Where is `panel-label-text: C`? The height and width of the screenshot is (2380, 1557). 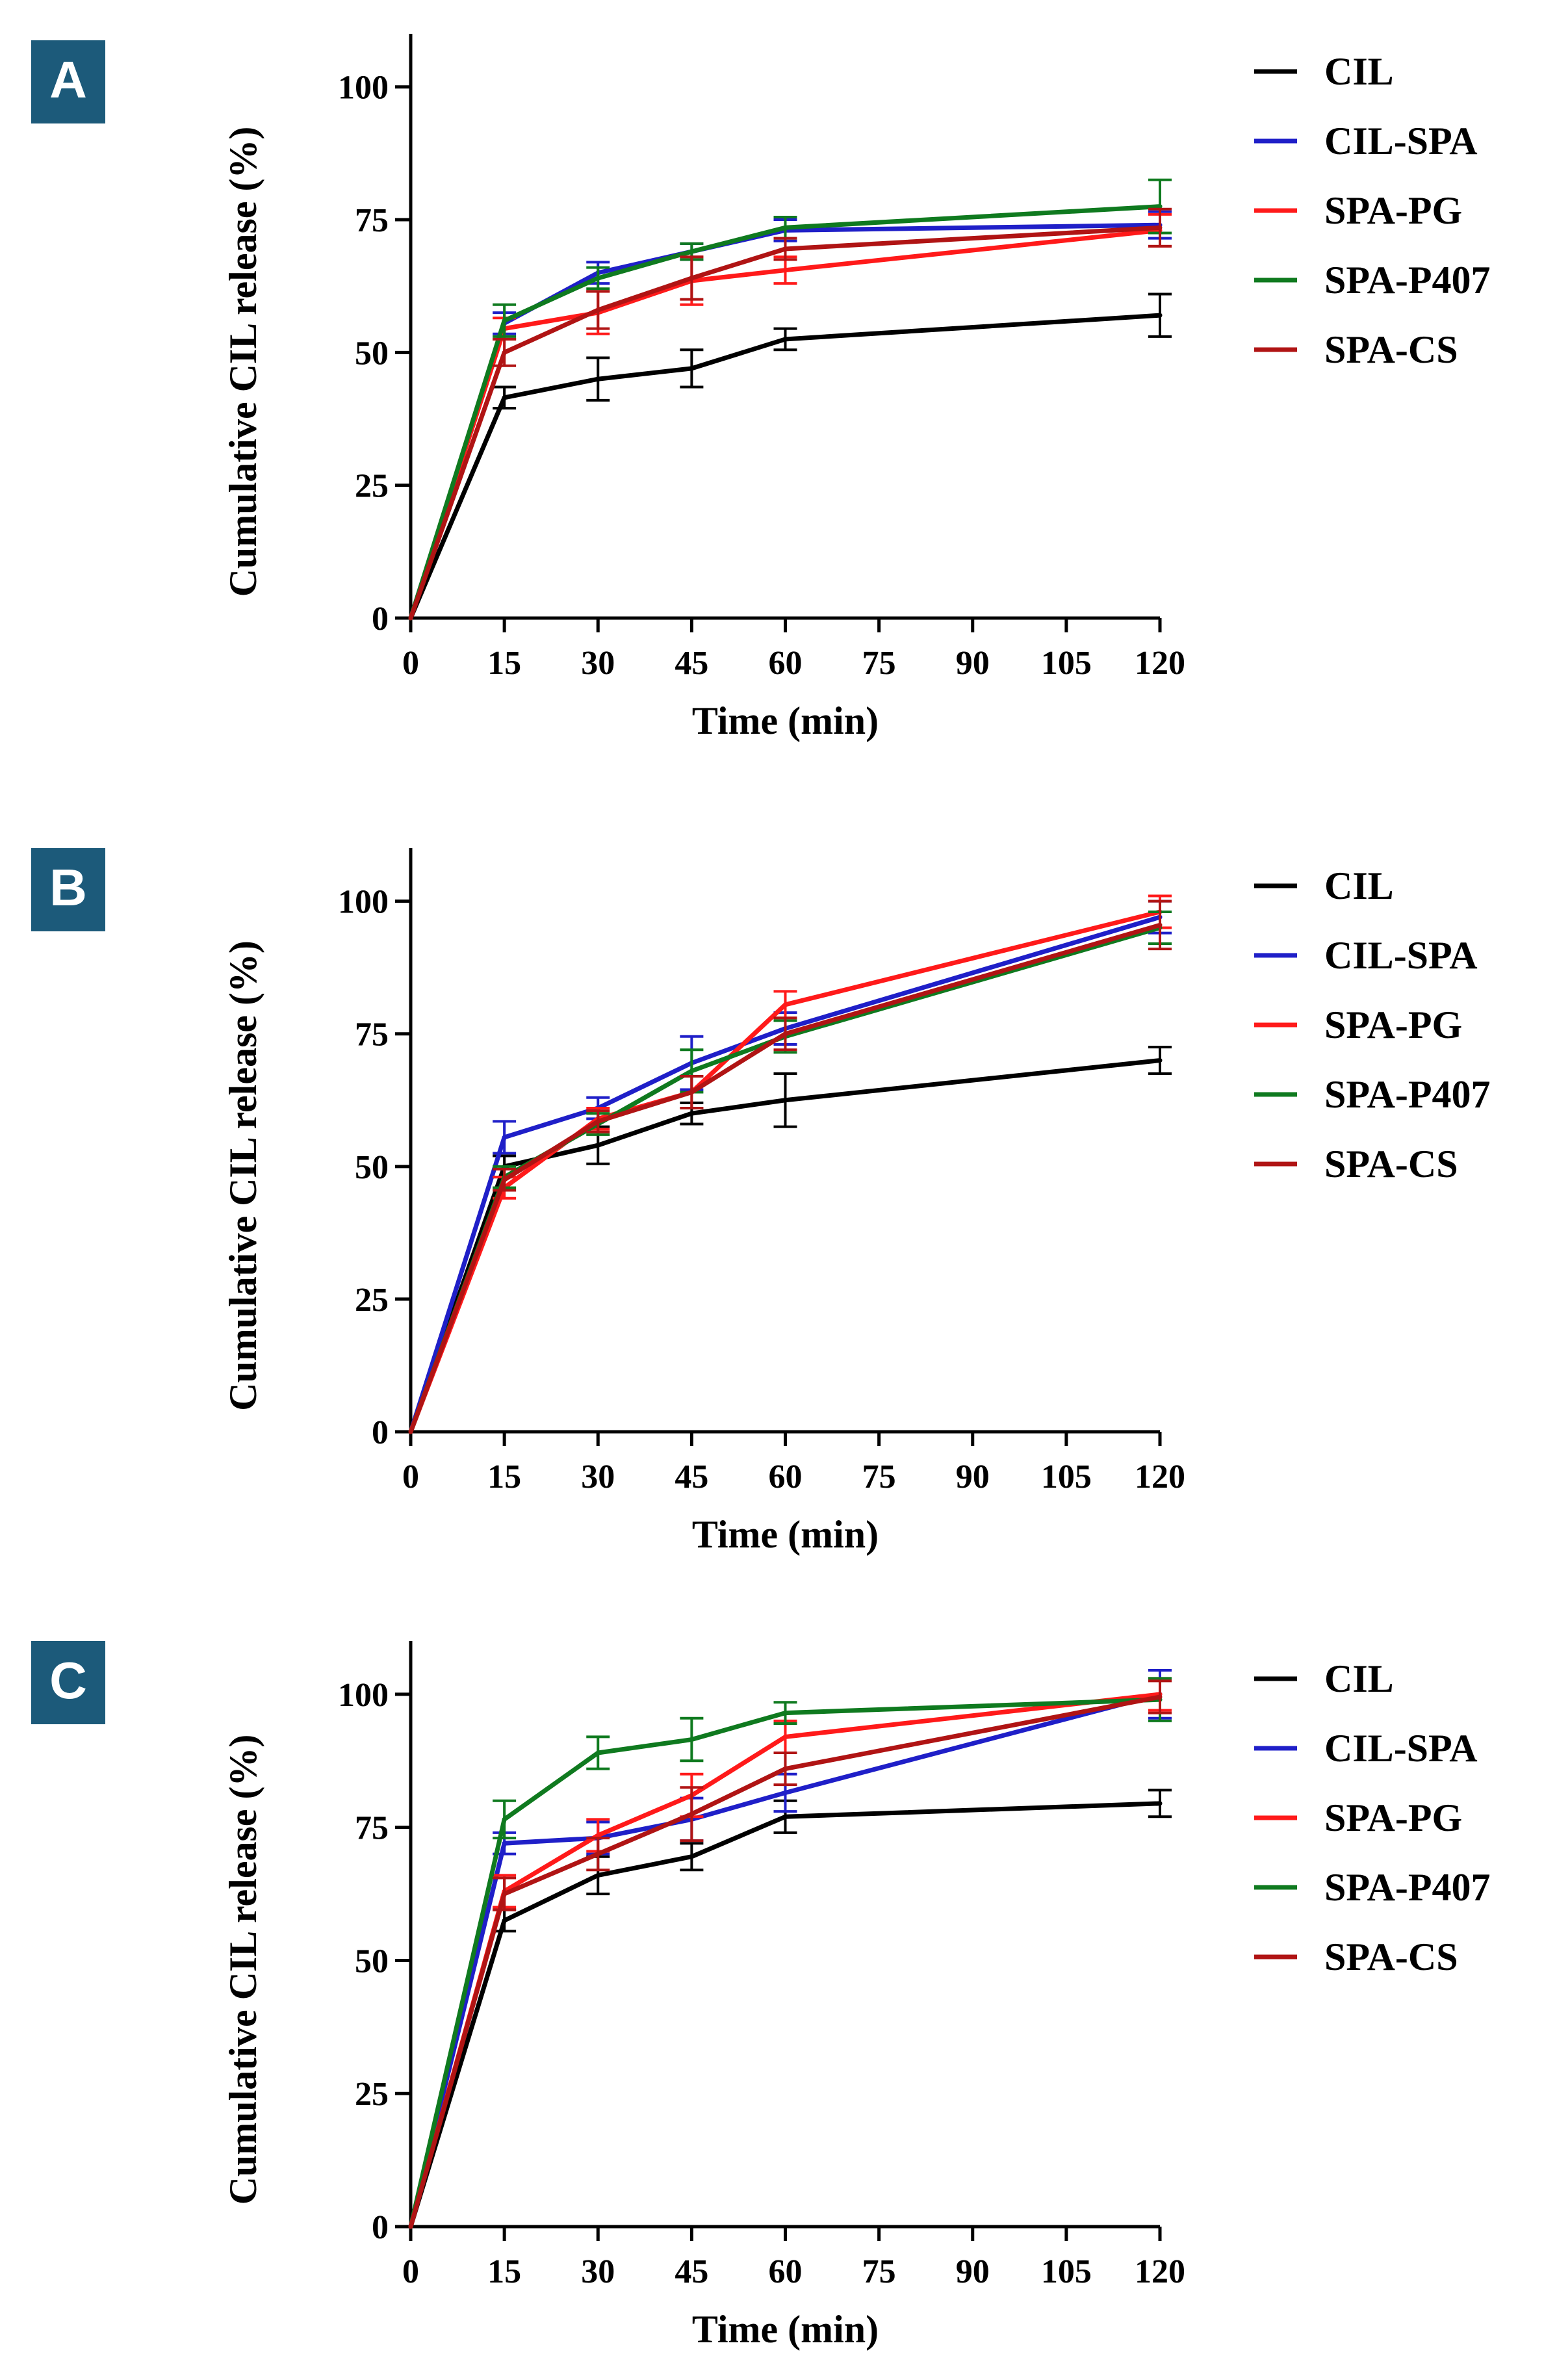
panel-label-text: C is located at coordinates (68, 1680).